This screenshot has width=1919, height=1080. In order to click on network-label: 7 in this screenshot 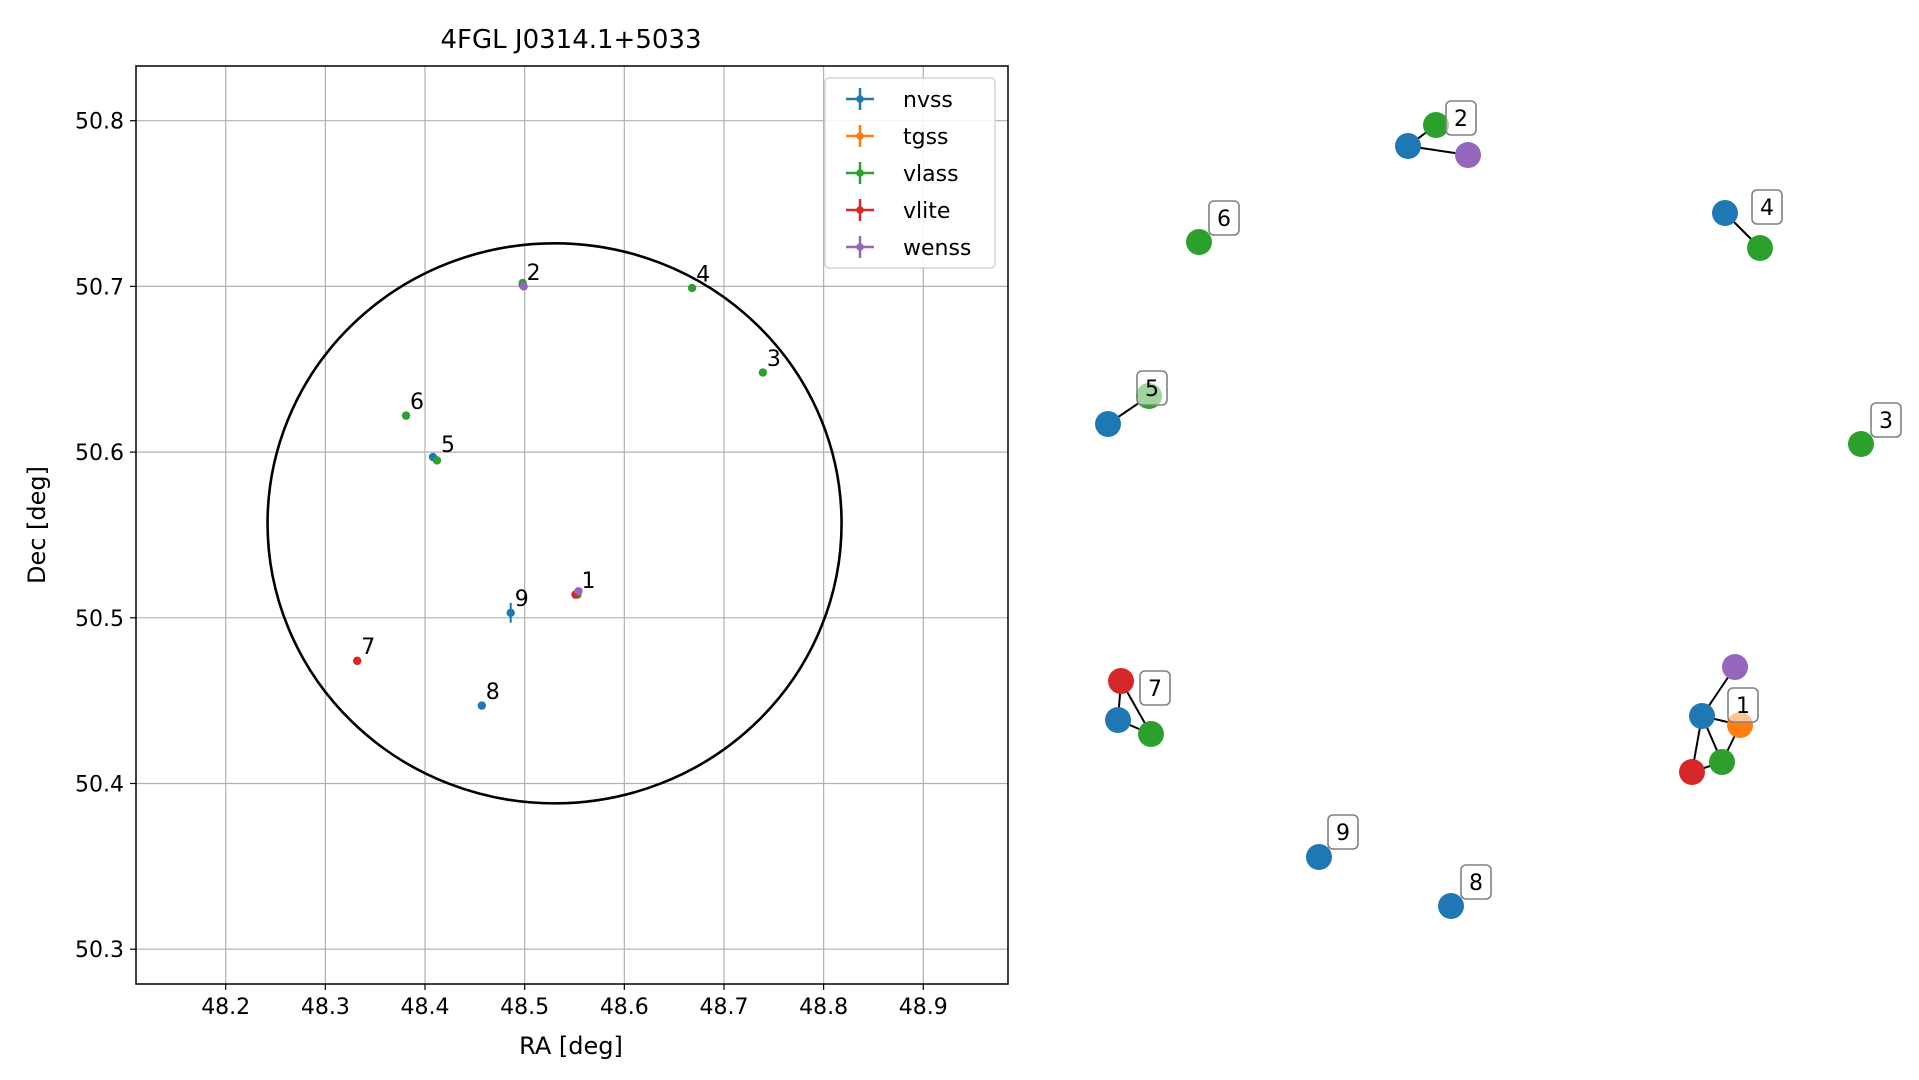, I will do `click(1155, 689)`.